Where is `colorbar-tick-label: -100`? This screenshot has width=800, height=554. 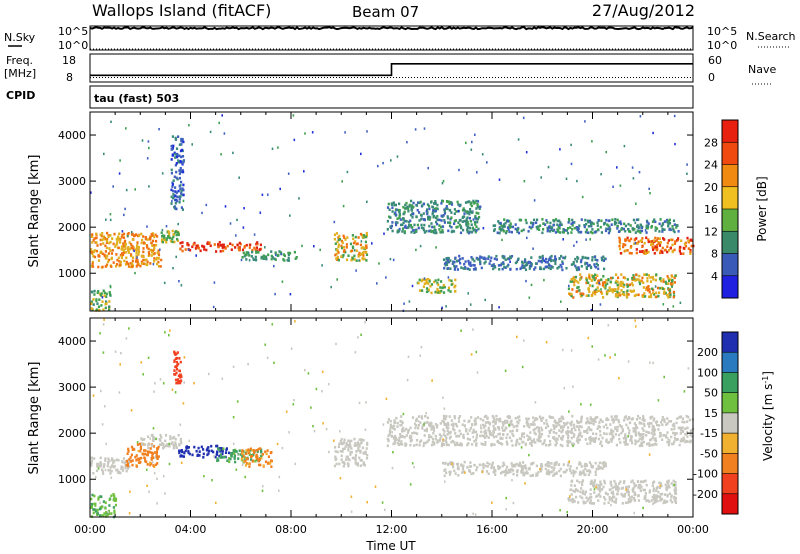 colorbar-tick-label: -100 is located at coordinates (705, 474).